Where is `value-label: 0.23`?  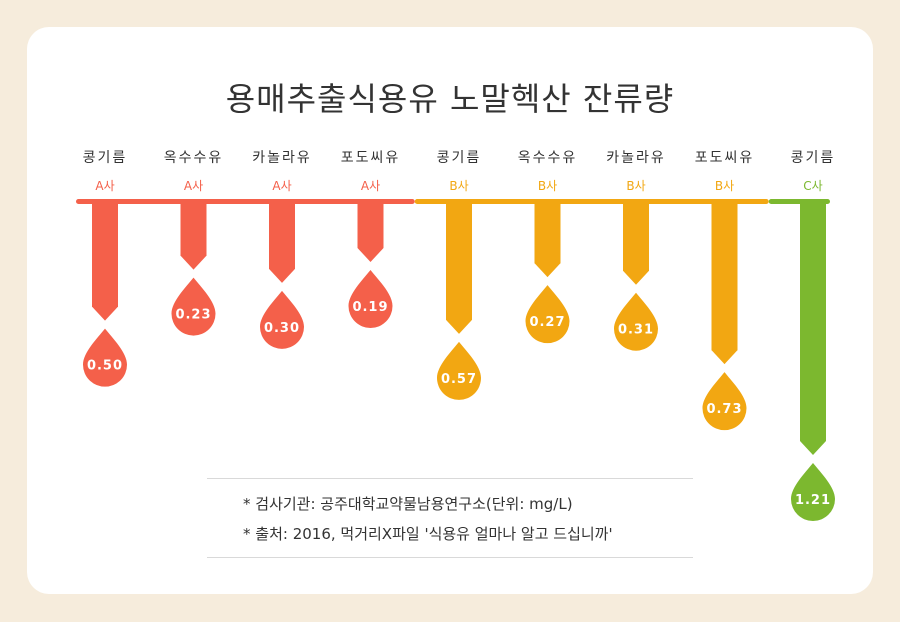
value-label: 0.23 is located at coordinates (193, 315).